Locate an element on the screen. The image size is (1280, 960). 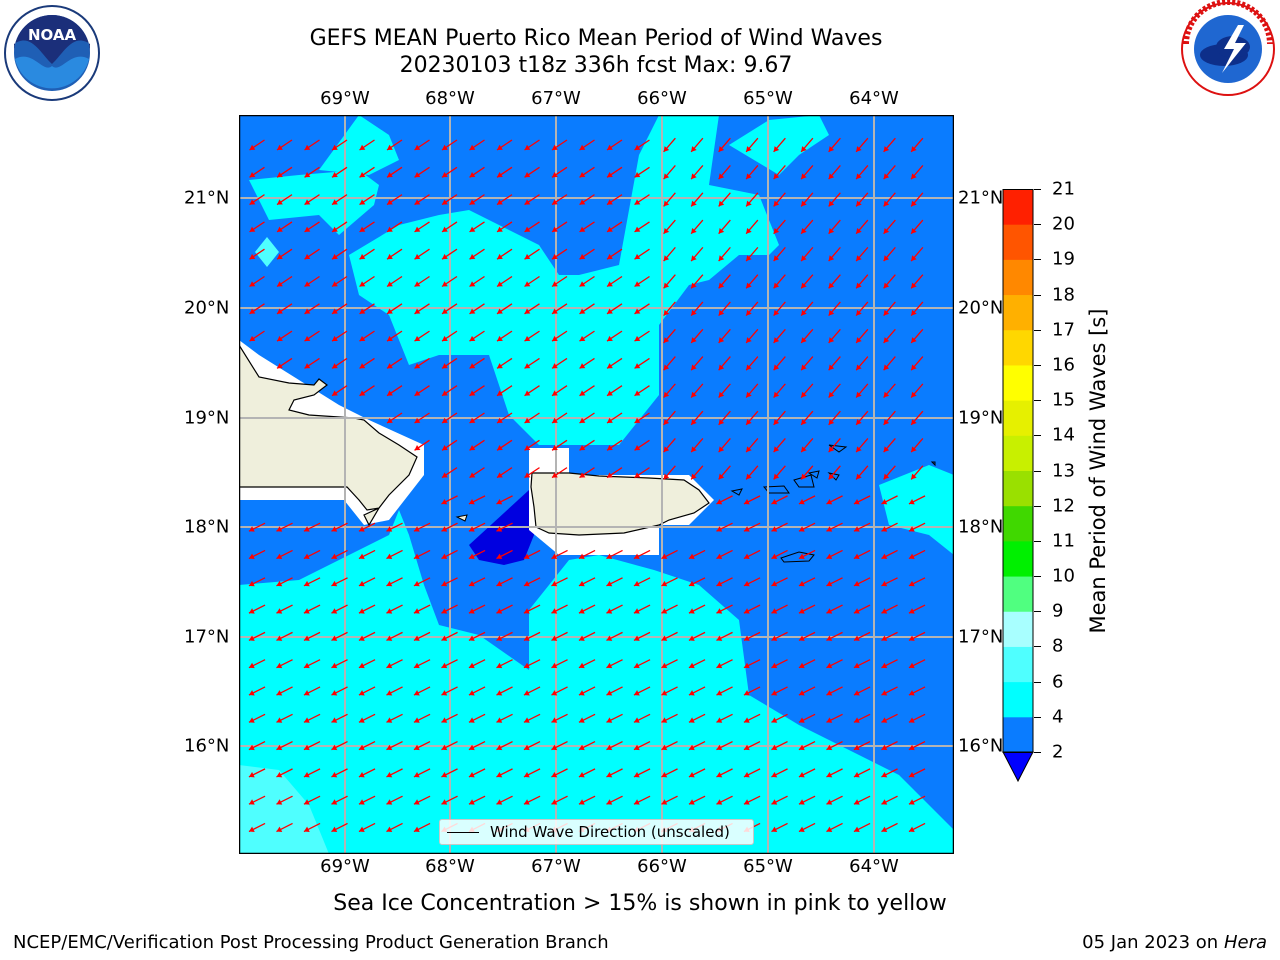
lon-label-top: 68°W is located at coordinates (450, 98).